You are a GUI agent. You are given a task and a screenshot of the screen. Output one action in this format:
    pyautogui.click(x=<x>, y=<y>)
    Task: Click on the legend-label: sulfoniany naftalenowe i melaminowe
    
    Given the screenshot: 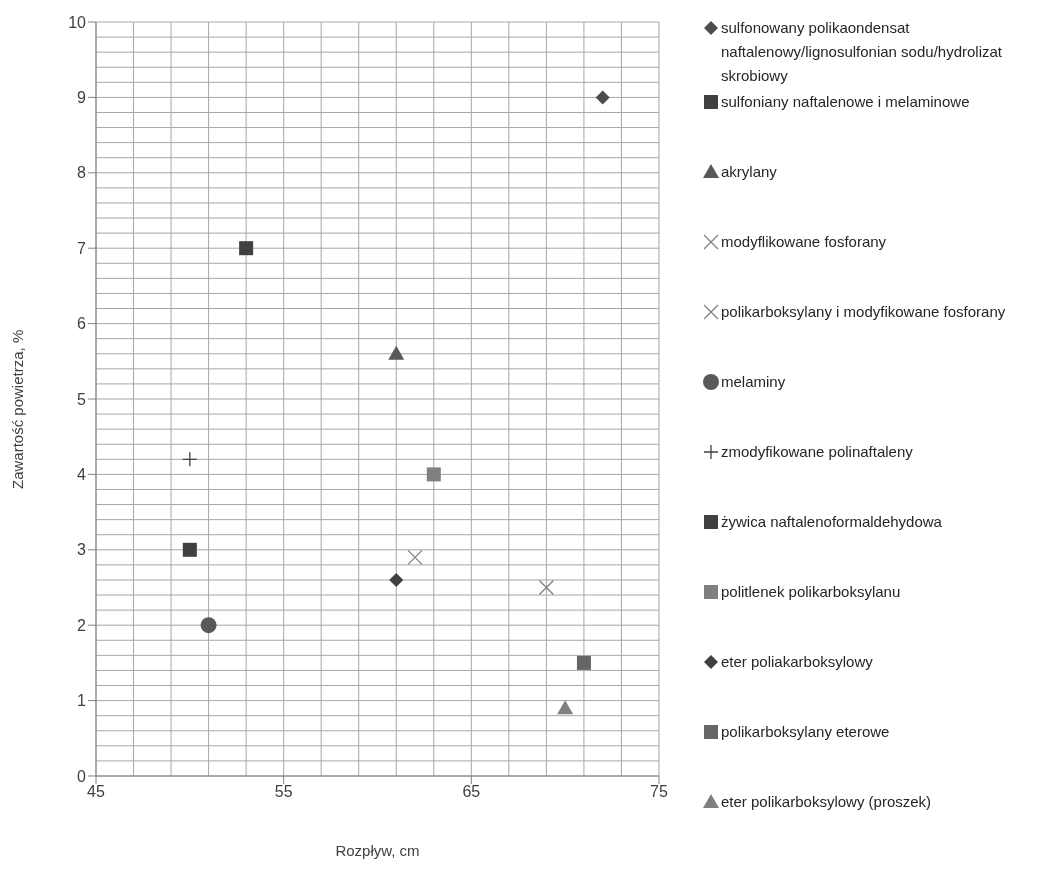 What is the action you would take?
    pyautogui.click(x=845, y=102)
    